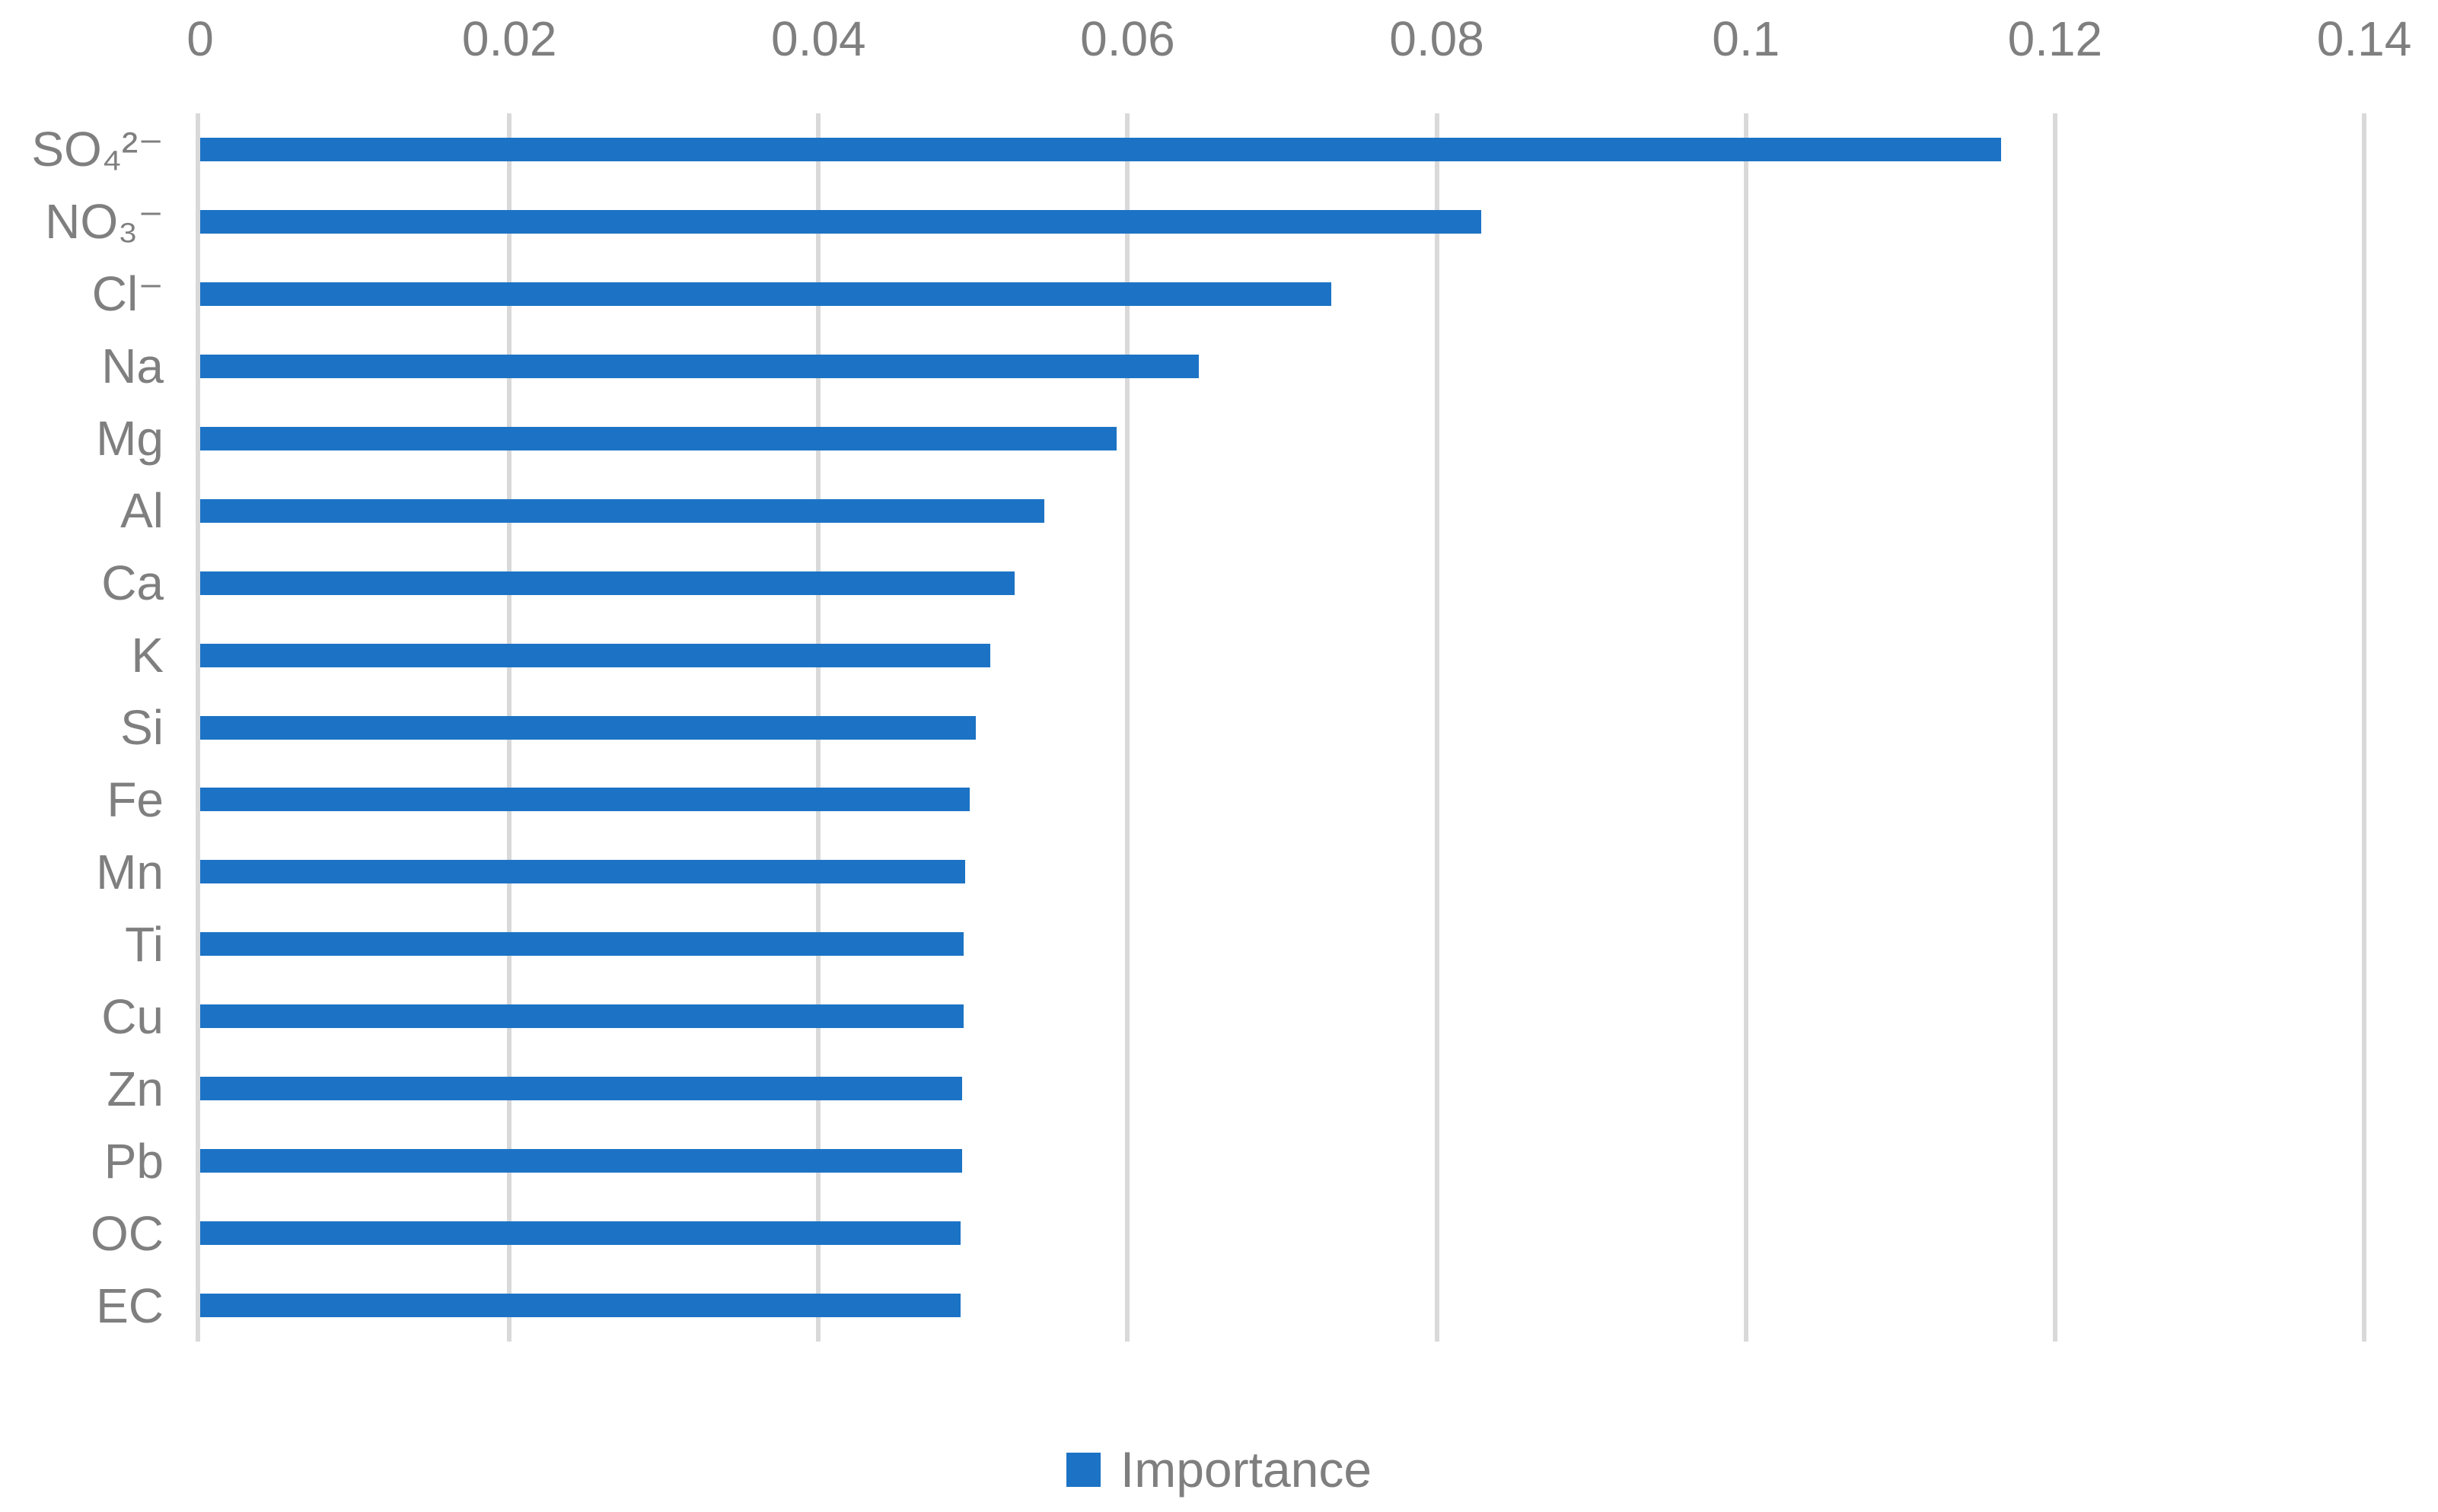  What do you see at coordinates (2364, 38) in the screenshot?
I see `x-tick-label: 0.14` at bounding box center [2364, 38].